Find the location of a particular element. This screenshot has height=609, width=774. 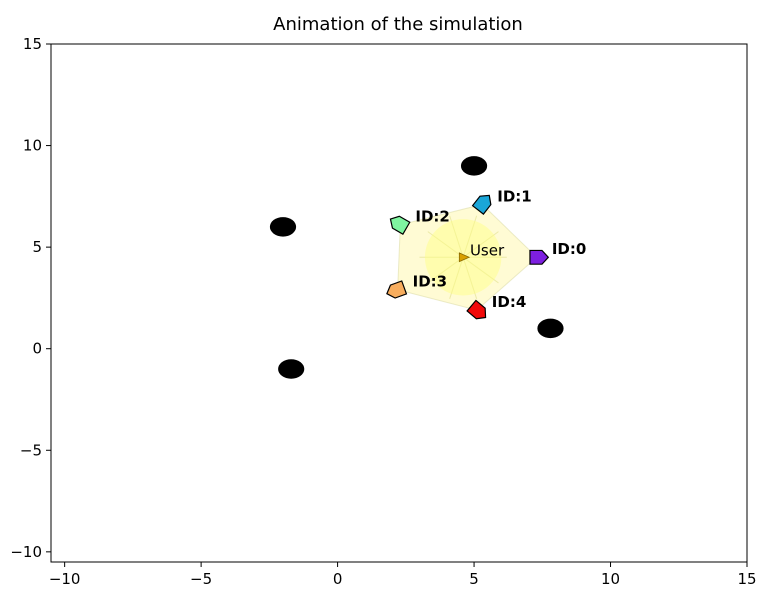

obstacle-layer is located at coordinates (416, 267).